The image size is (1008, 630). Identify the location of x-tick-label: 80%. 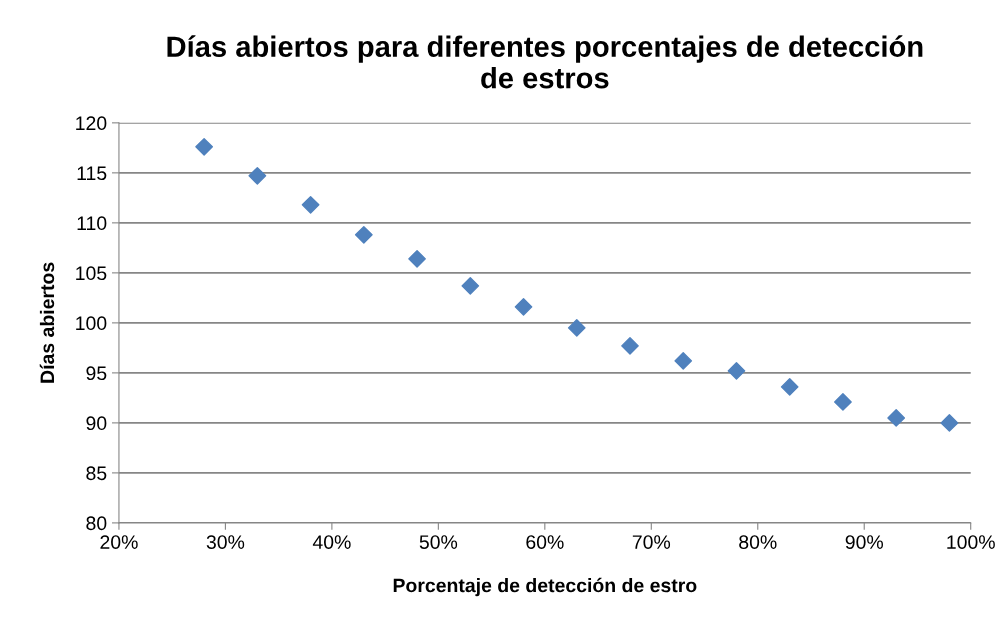
(758, 542).